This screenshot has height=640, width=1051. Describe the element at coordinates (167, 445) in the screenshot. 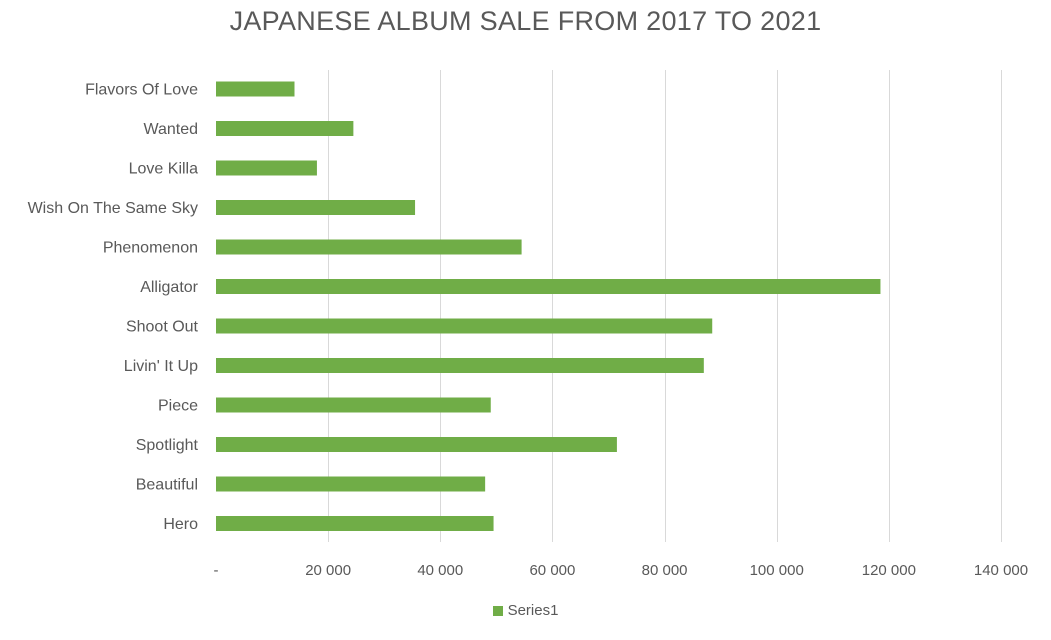

I see `category-label: Spotlight` at that location.